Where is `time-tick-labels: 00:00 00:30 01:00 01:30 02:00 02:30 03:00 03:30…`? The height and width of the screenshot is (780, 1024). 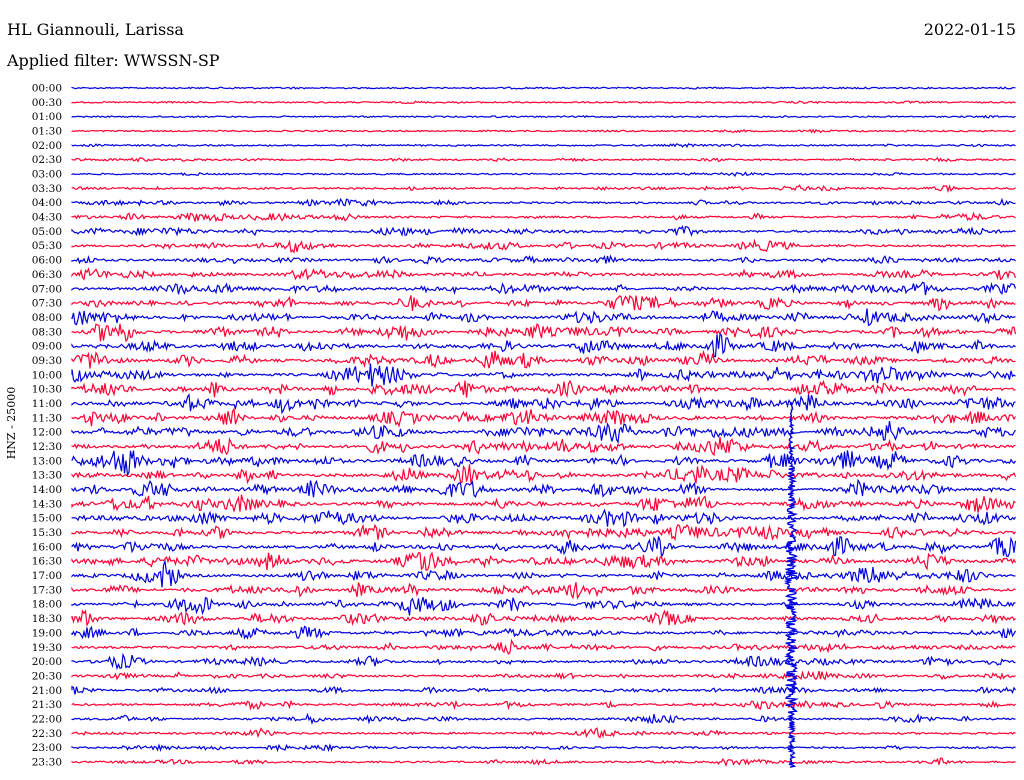
time-tick-labels: 00:00 00:30 01:00 01:30 02:00 02:30 03:00 03:30… is located at coordinates (47, 426).